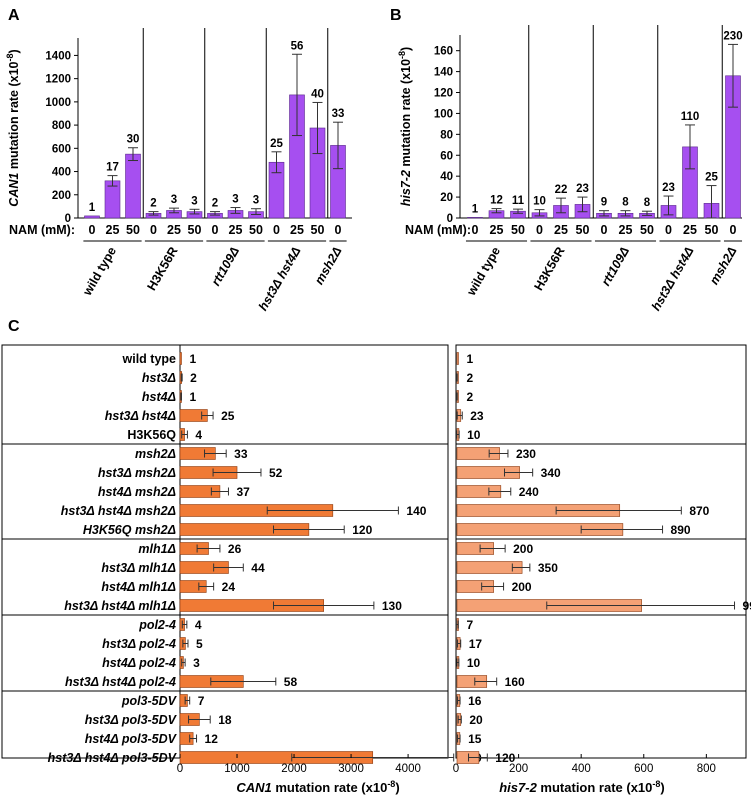  Describe the element at coordinates (235, 549) in the screenshot. I see `can1-value-label: 26` at that location.